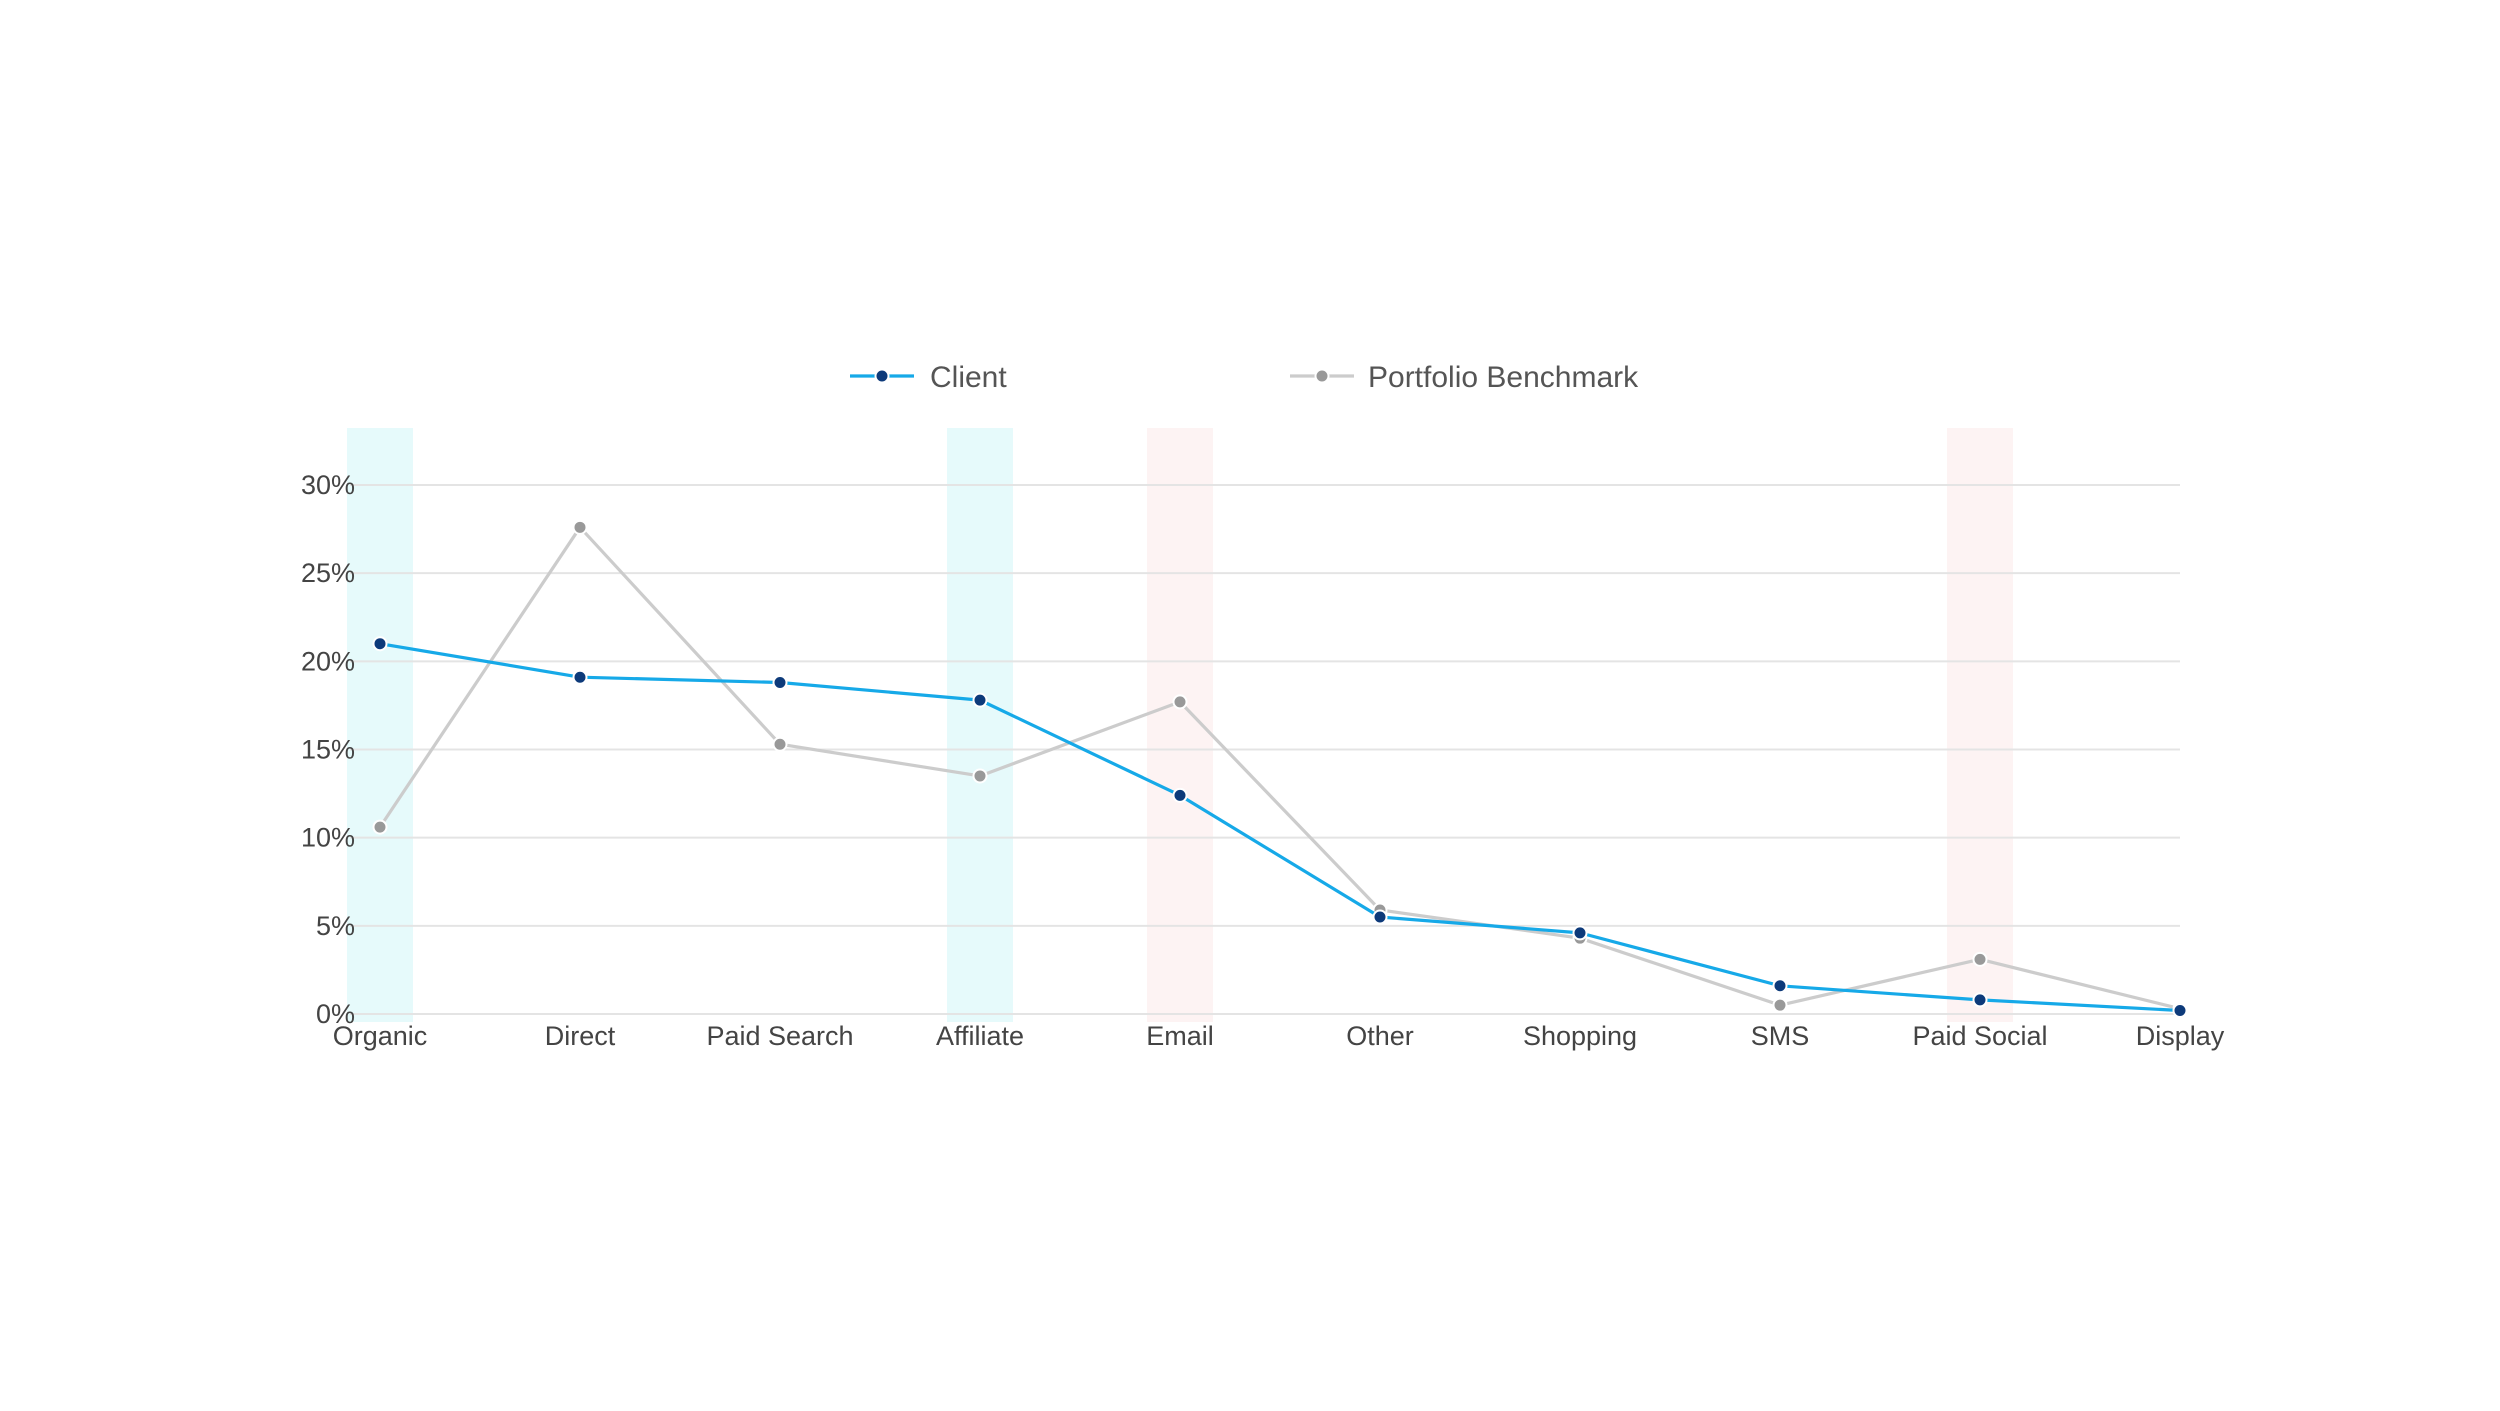 The width and height of the screenshot is (2500, 1411). What do you see at coordinates (380, 827) in the screenshot?
I see `point-portfolio-benchmark-organic` at bounding box center [380, 827].